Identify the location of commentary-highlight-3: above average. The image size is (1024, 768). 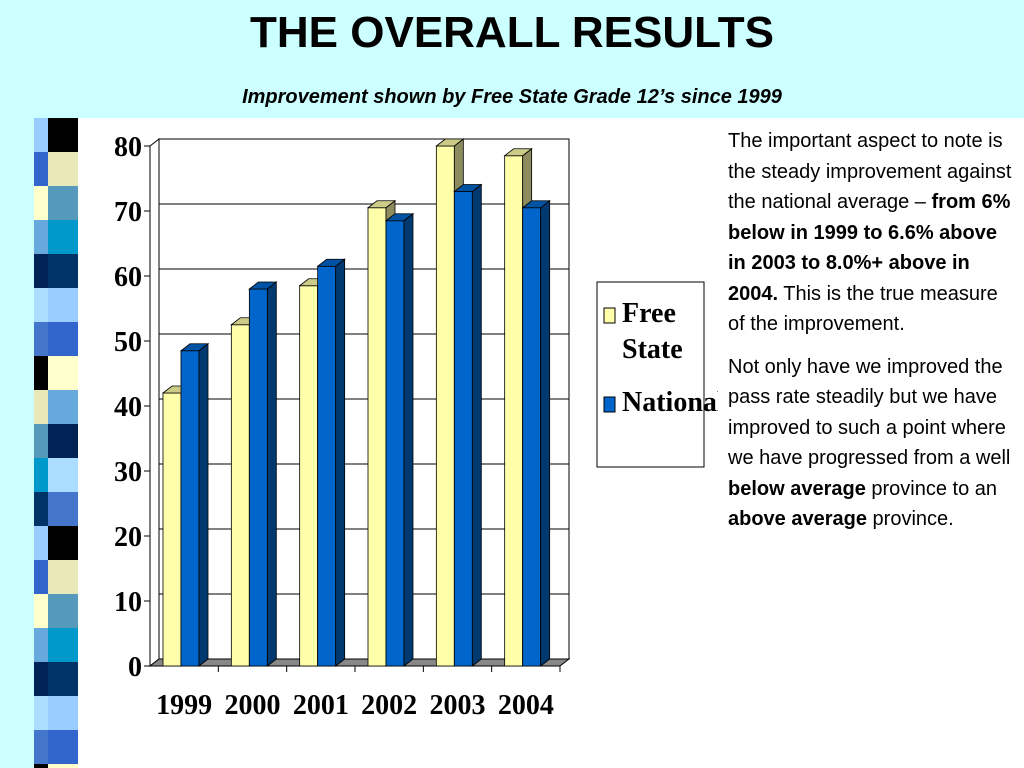
(797, 519).